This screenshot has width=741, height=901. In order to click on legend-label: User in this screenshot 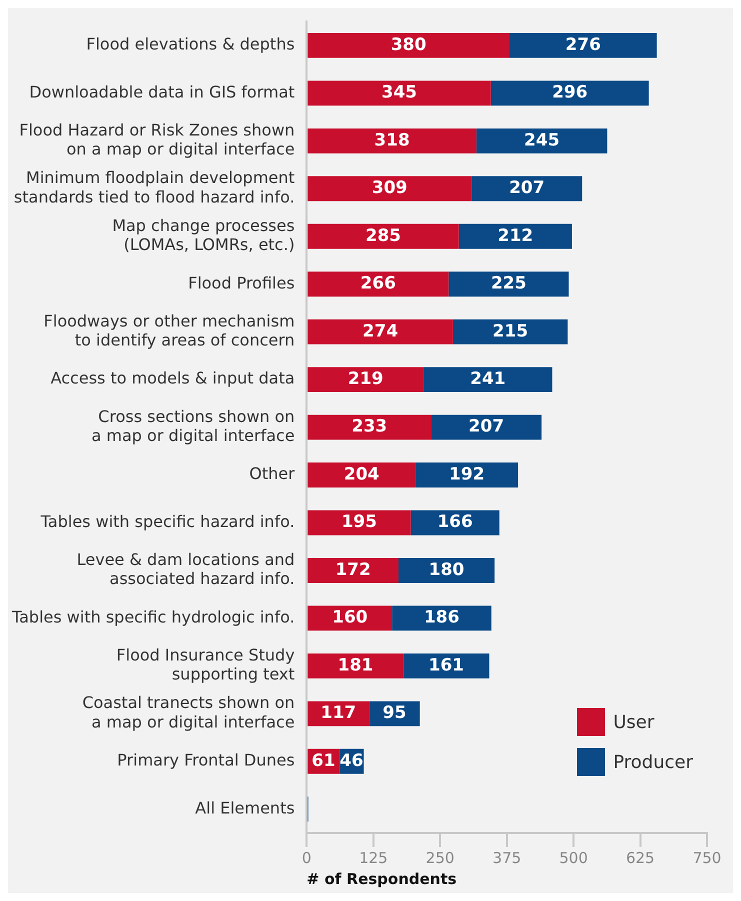, I will do `click(633, 722)`.